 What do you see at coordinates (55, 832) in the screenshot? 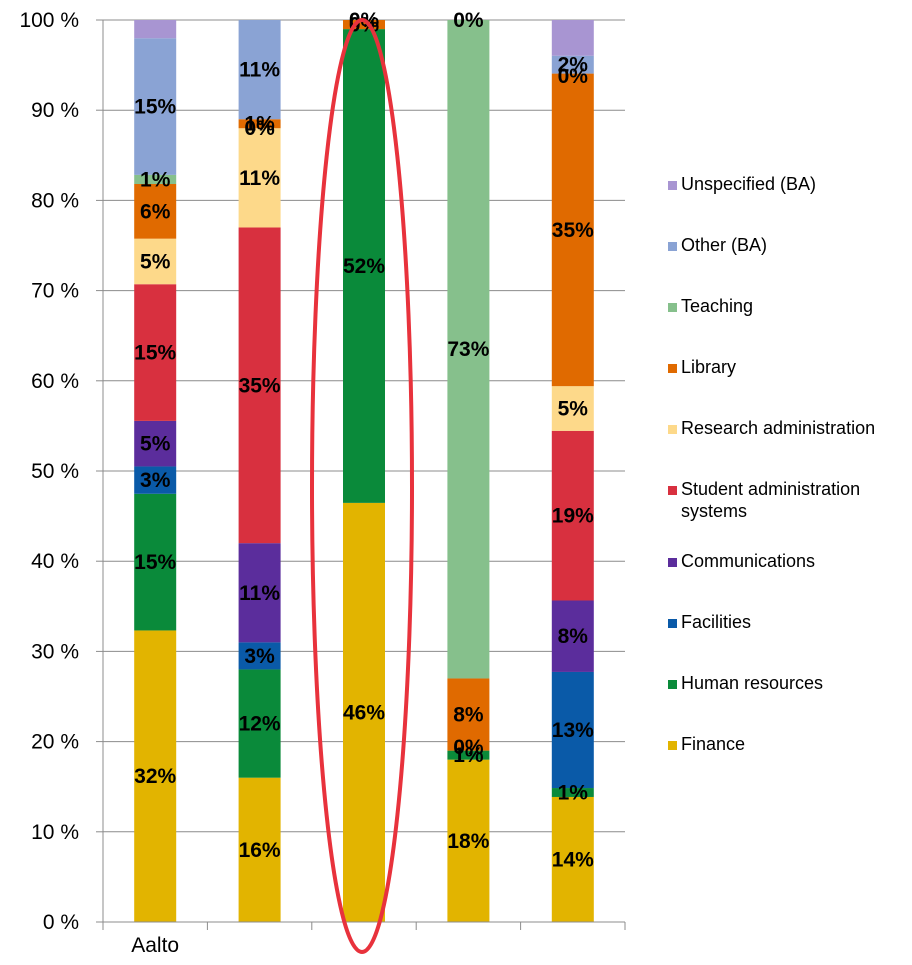
I see `y-tick-label: 10 %` at bounding box center [55, 832].